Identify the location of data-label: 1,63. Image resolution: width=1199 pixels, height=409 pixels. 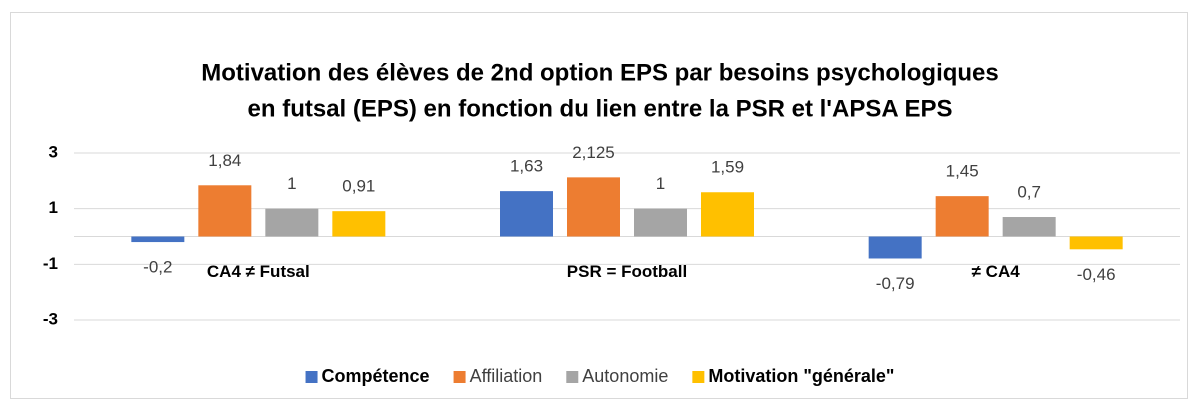
(526, 166).